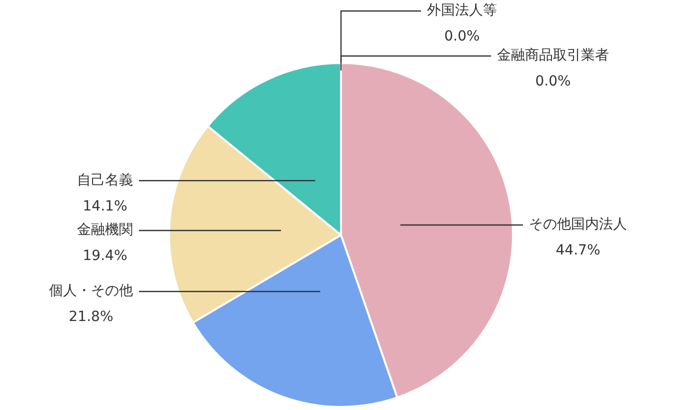  I want to click on data-label: 44.7%, so click(578, 250).